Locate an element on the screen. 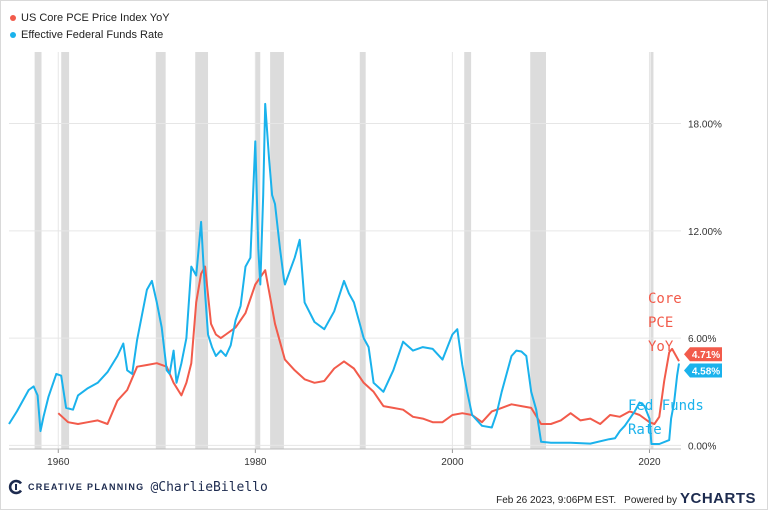 The width and height of the screenshot is (768, 510). annotation-1-line-0: Fed Funds is located at coordinates (666, 406).